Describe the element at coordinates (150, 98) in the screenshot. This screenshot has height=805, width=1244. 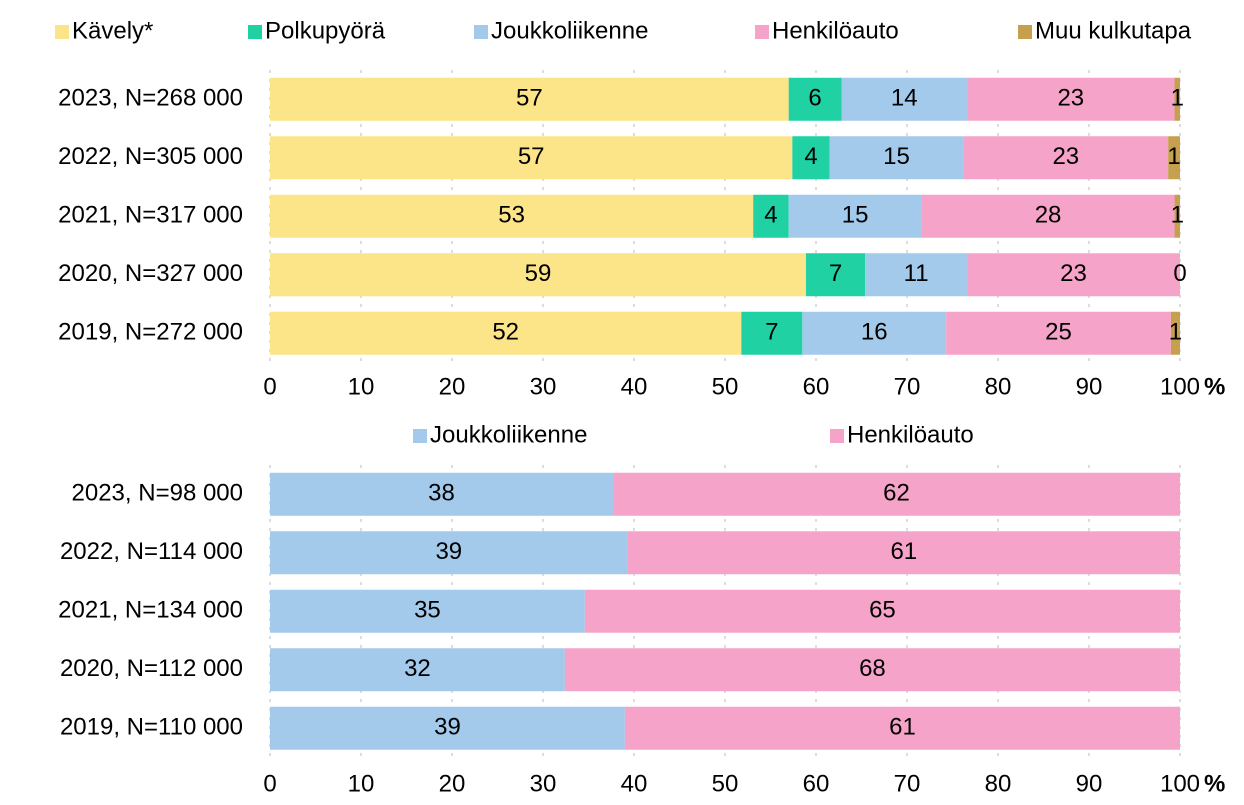
I see `y-tick-label: 2023, N=268 000` at that location.